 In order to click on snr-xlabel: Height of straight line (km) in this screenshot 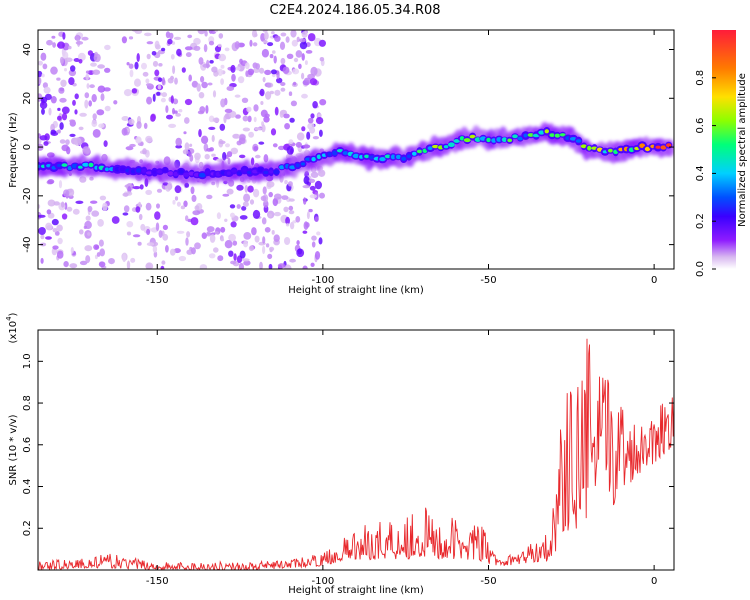, I will do `click(356, 590)`.